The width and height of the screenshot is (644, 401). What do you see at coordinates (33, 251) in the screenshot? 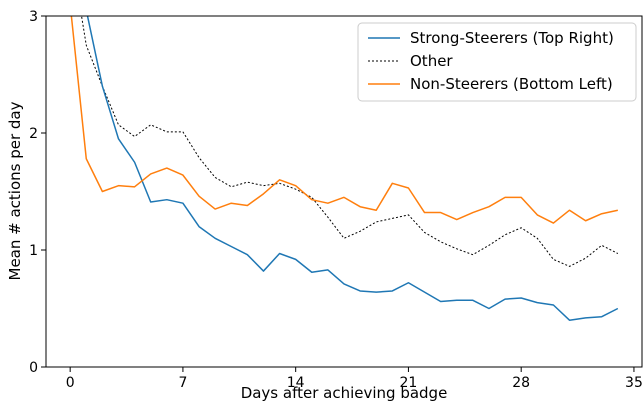
I see `y-tick-label: 1` at bounding box center [33, 251].